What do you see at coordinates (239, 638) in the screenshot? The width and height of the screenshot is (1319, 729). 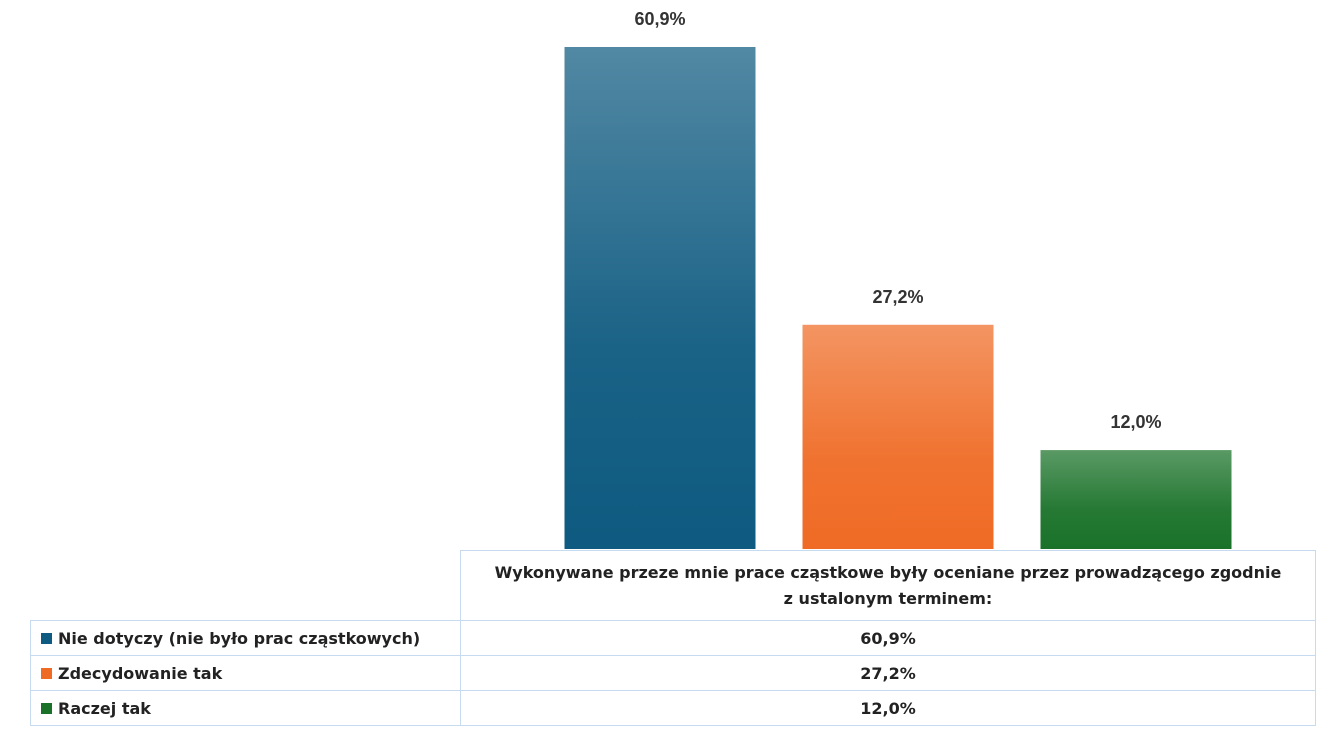 I see `legend-label: Nie dotyczy (nie było prac cząstkowych)` at bounding box center [239, 638].